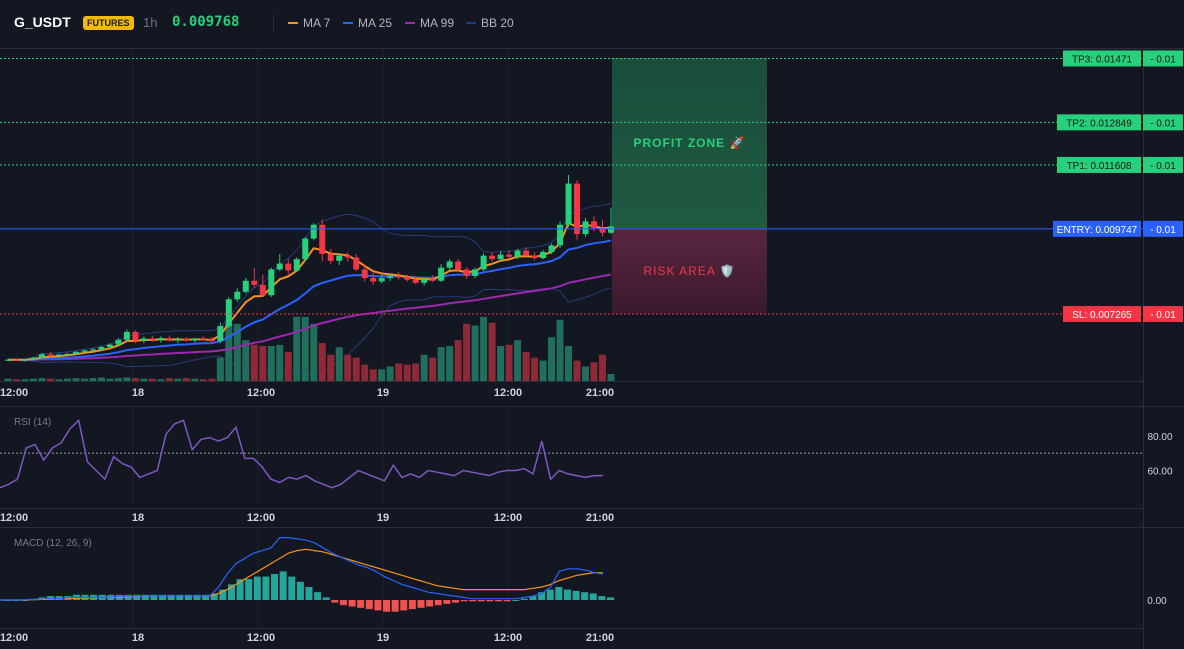 Image resolution: width=1184 pixels, height=649 pixels. I want to click on moving-averages, so click(309, 291).